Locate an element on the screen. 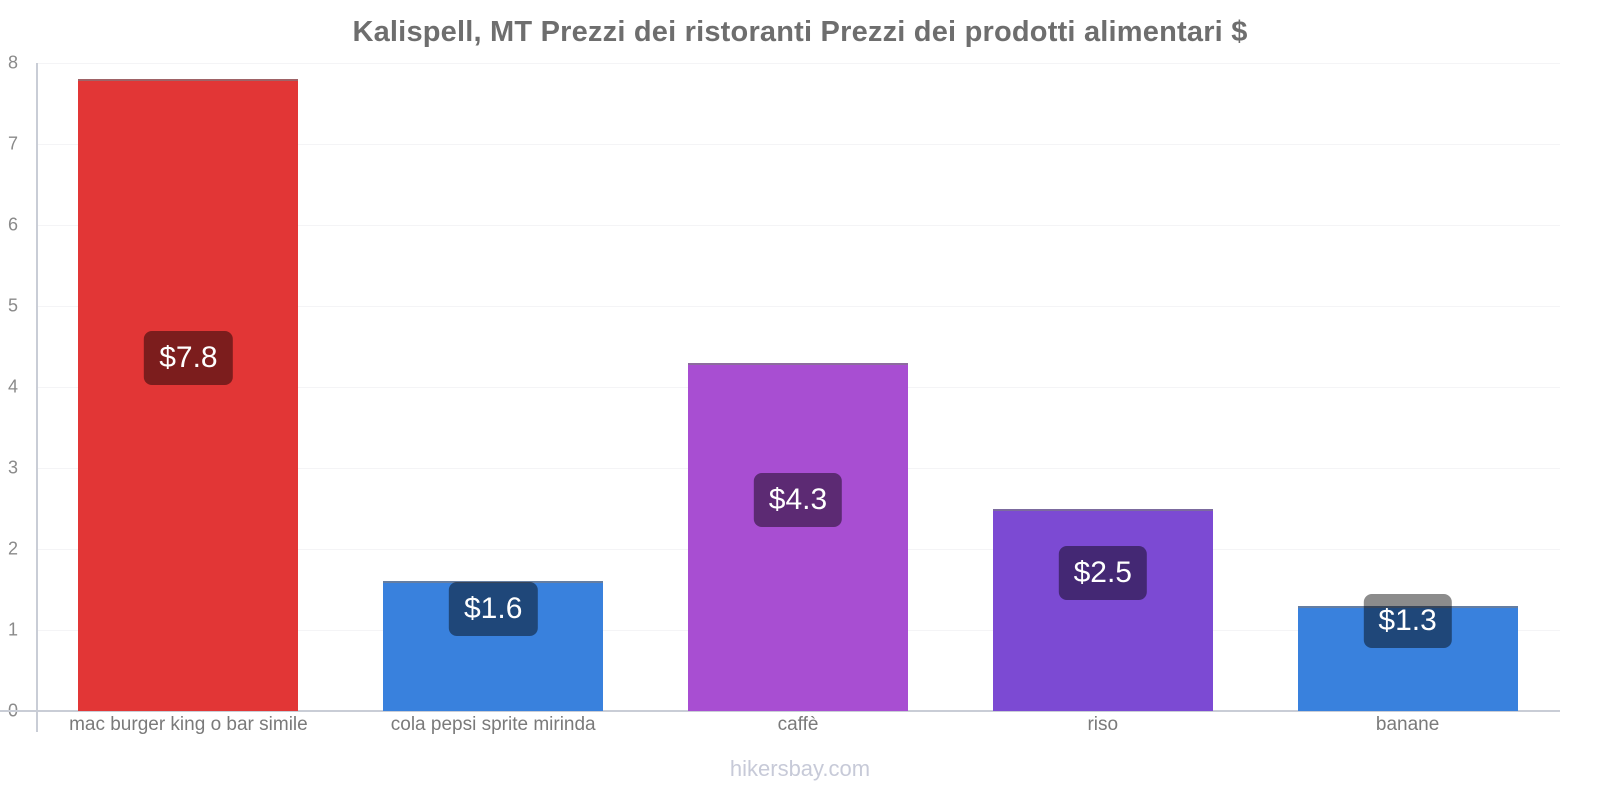  y-tick-label: 7 is located at coordinates (13, 143).